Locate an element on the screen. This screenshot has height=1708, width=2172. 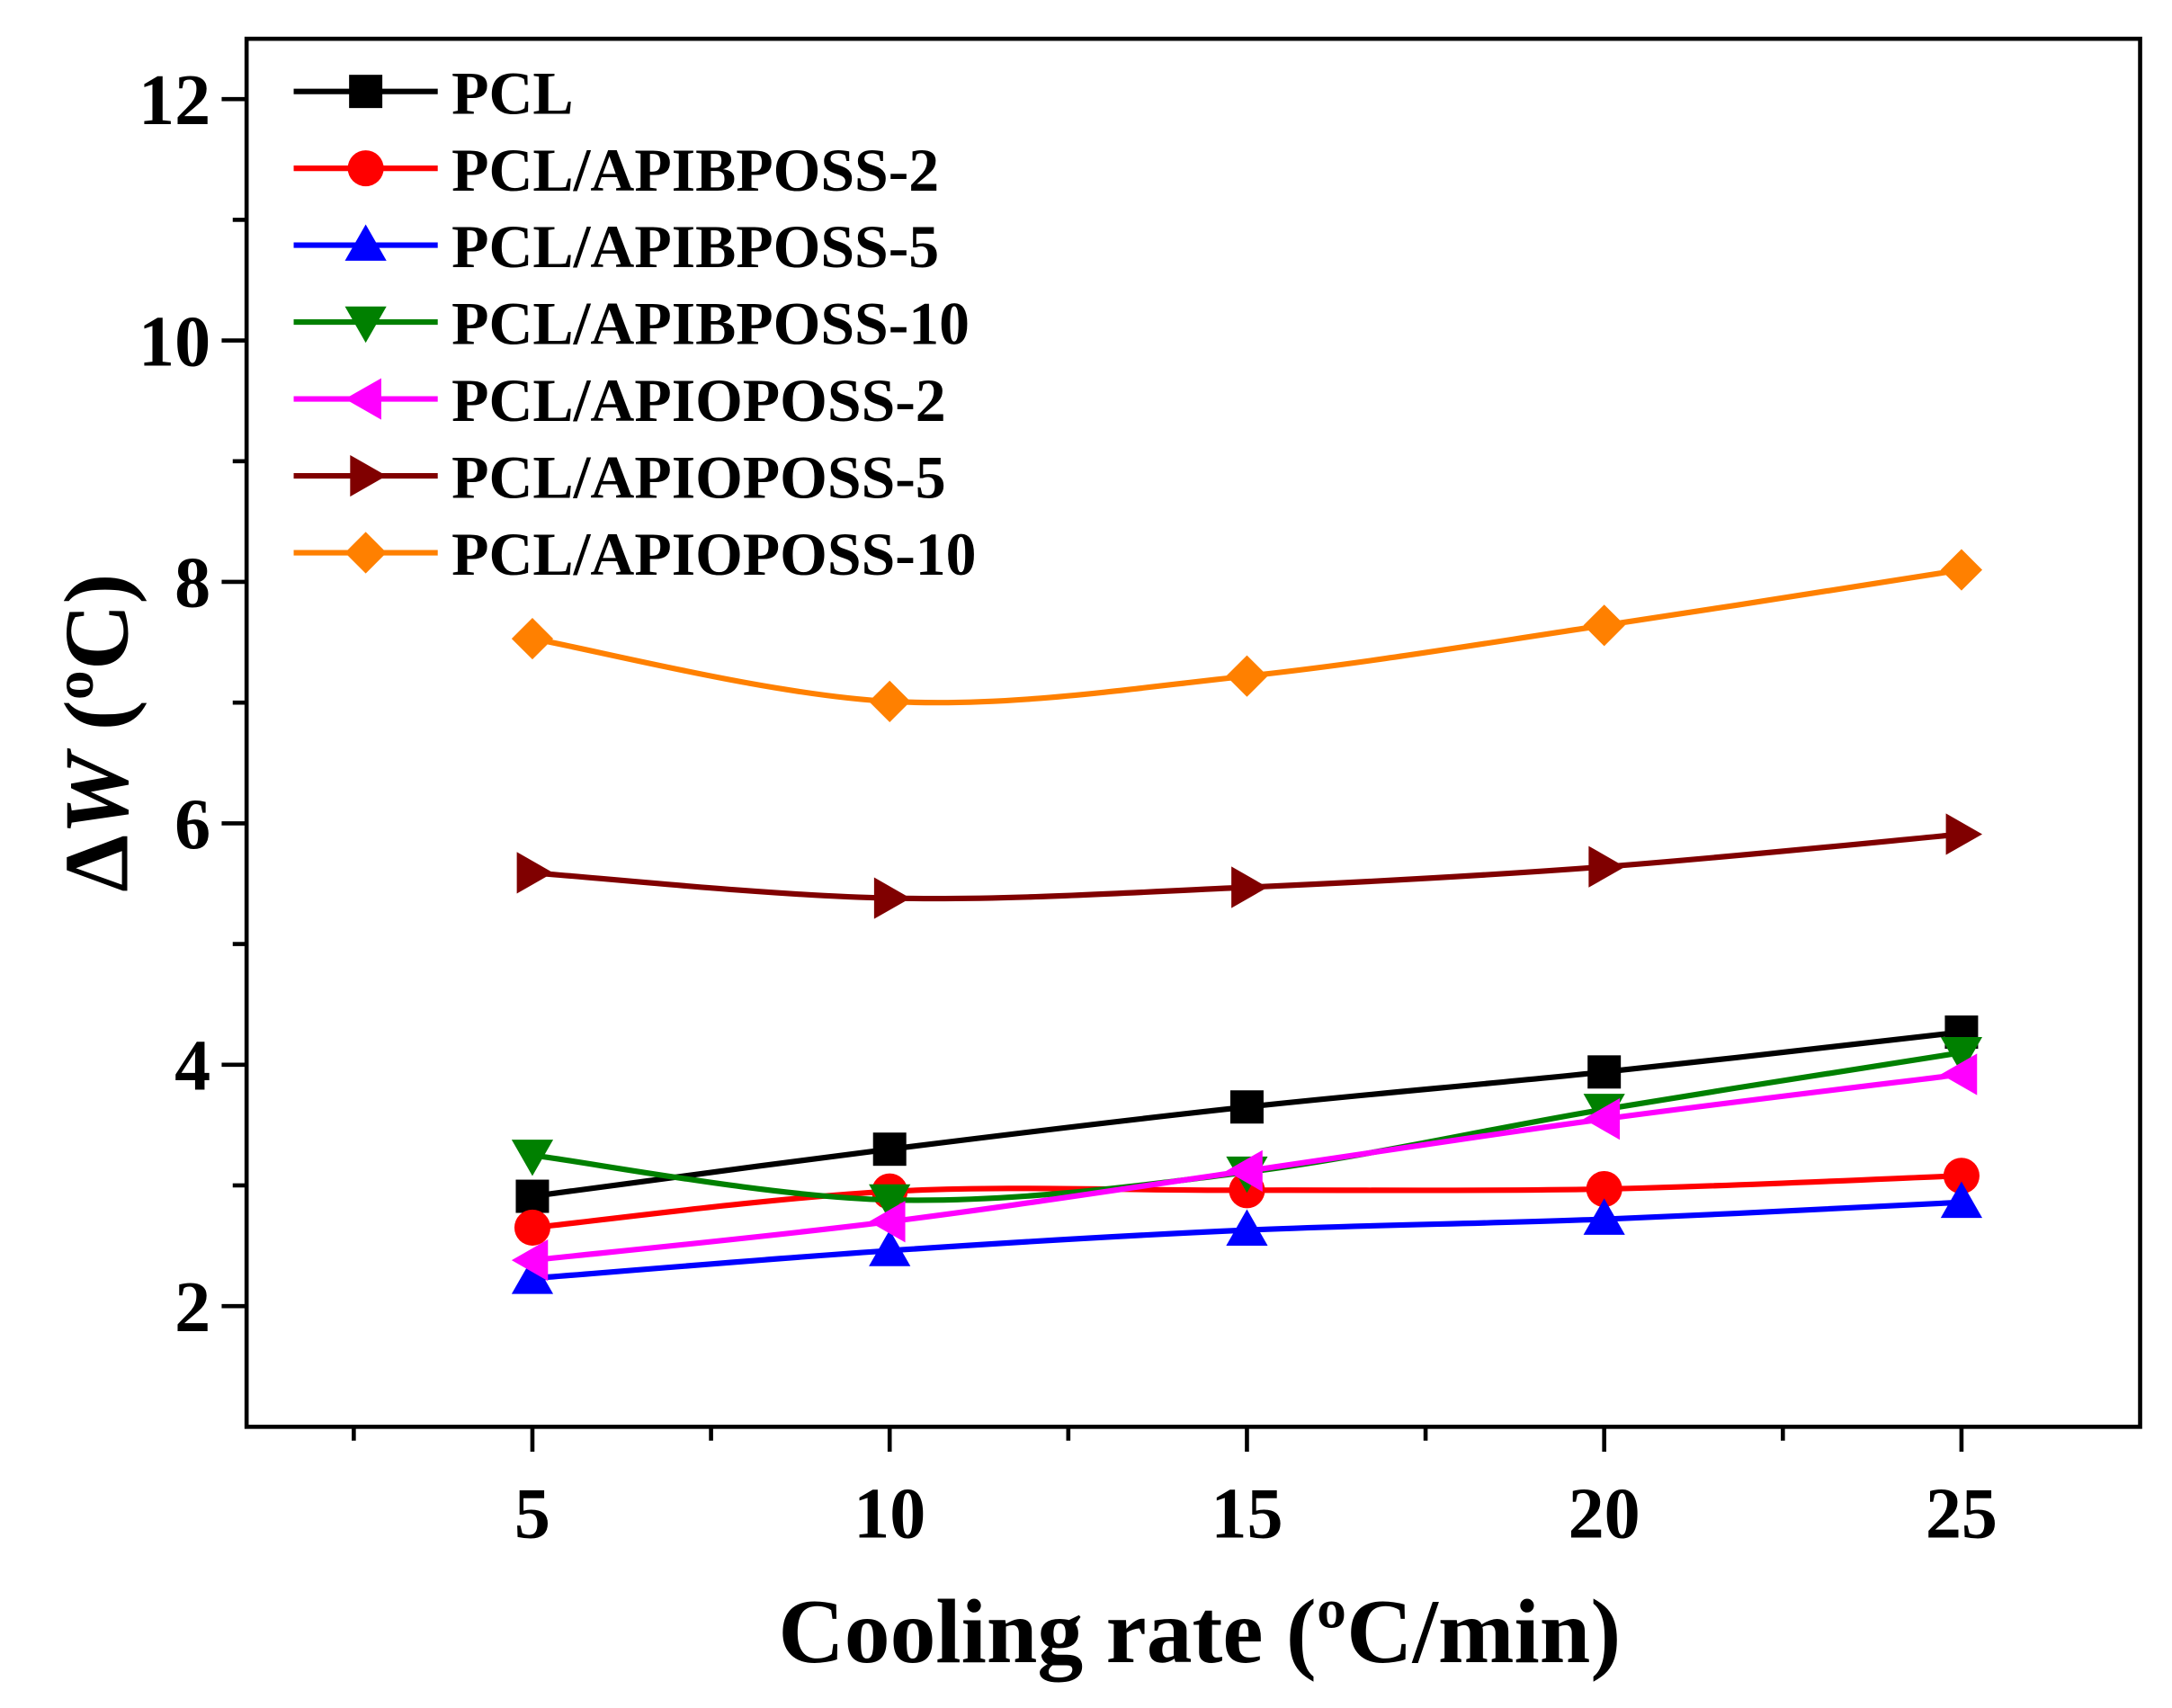
y-tick-label: 4 is located at coordinates (192, 1066).